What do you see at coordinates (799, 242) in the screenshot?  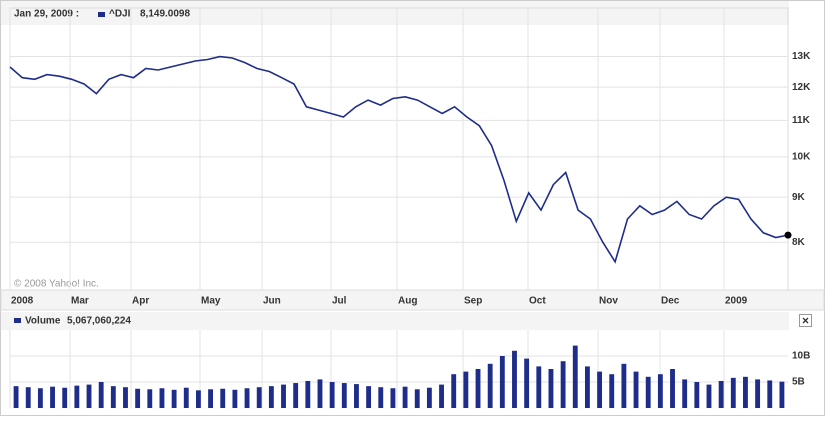 I see `y-tick-label: 8K` at bounding box center [799, 242].